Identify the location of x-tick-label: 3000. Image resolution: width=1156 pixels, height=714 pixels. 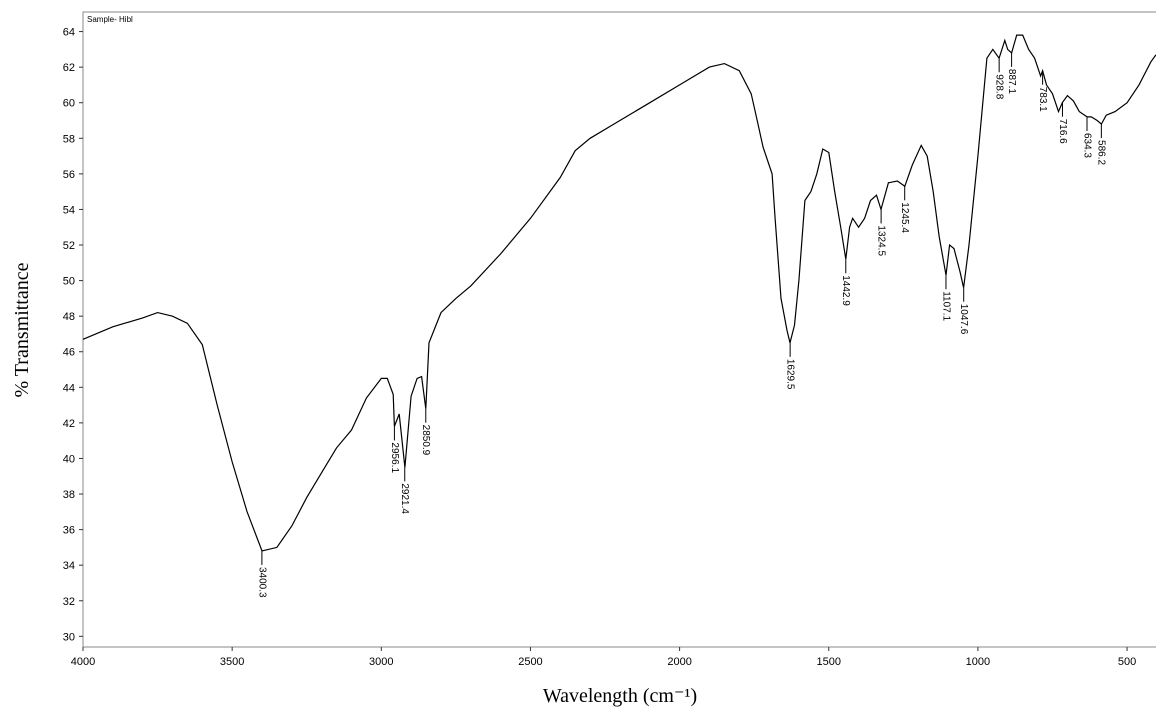
(381, 662).